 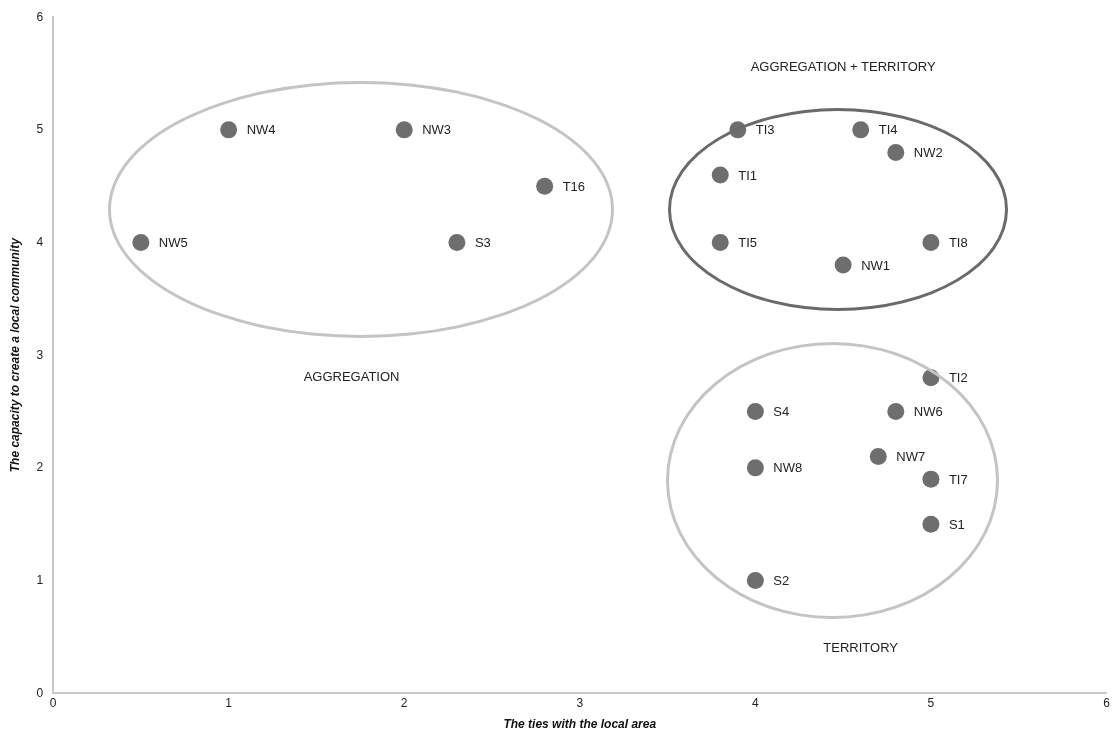 What do you see at coordinates (958, 479) in the screenshot?
I see `series-label: TI7` at bounding box center [958, 479].